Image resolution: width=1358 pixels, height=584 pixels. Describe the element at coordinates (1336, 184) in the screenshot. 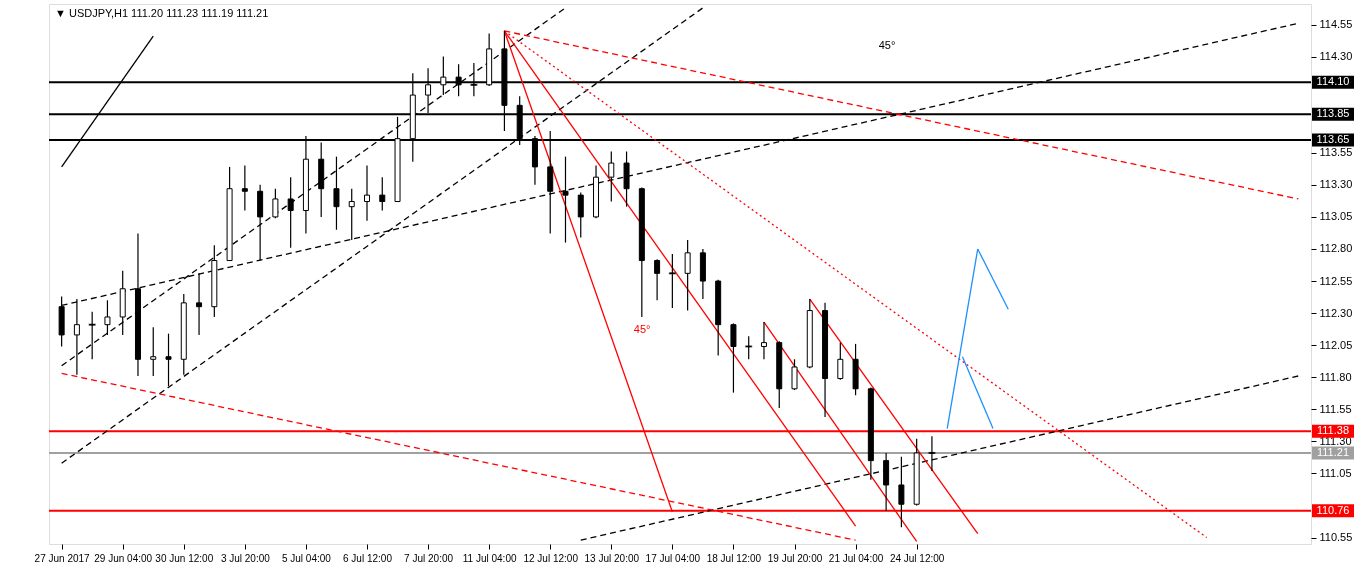

I see `y-tick-label: 113.30` at that location.